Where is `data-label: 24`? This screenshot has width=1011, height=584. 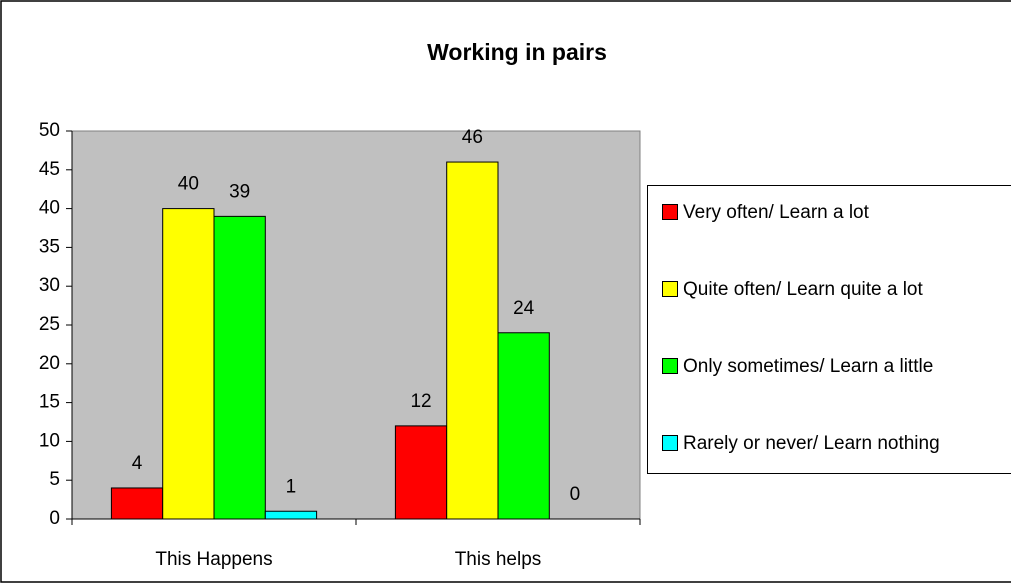 data-label: 24 is located at coordinates (524, 308).